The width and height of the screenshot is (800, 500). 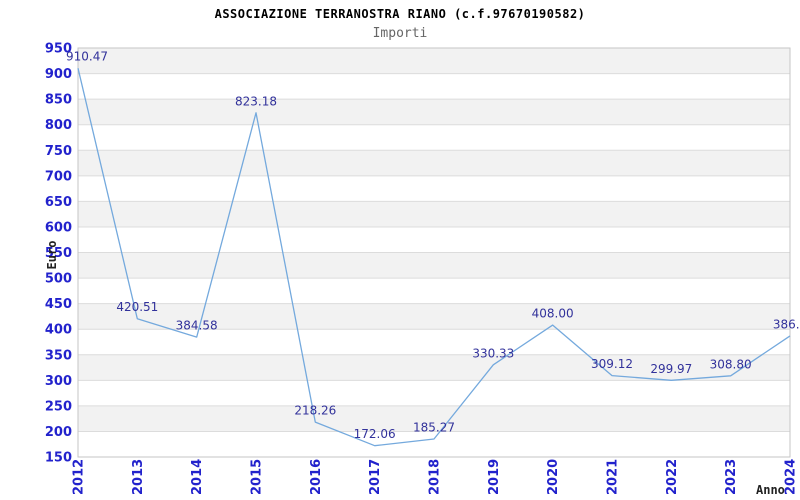 What do you see at coordinates (87, 57) in the screenshot?
I see `point-label: 910.47` at bounding box center [87, 57].